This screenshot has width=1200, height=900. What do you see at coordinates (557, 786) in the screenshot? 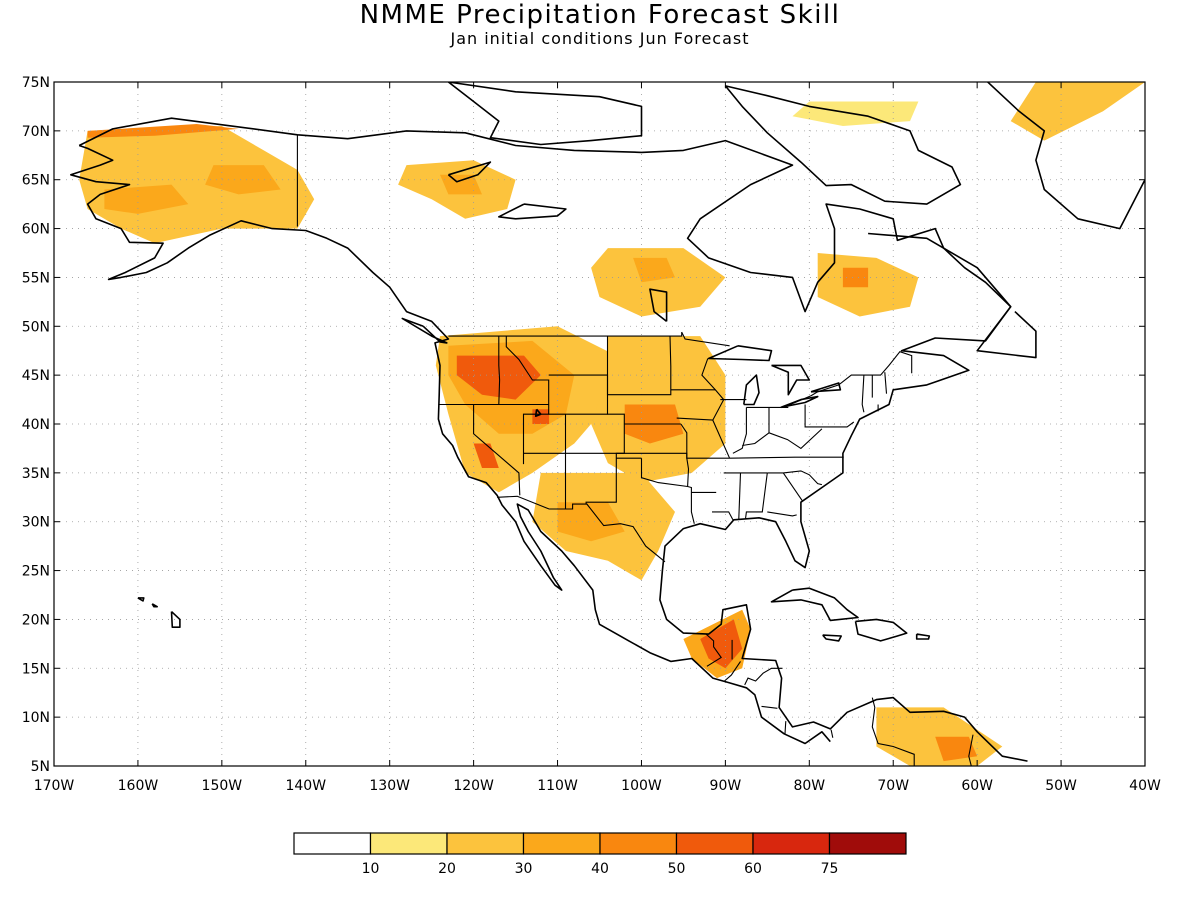
I see `lon-tick-label: 110W` at bounding box center [557, 786].